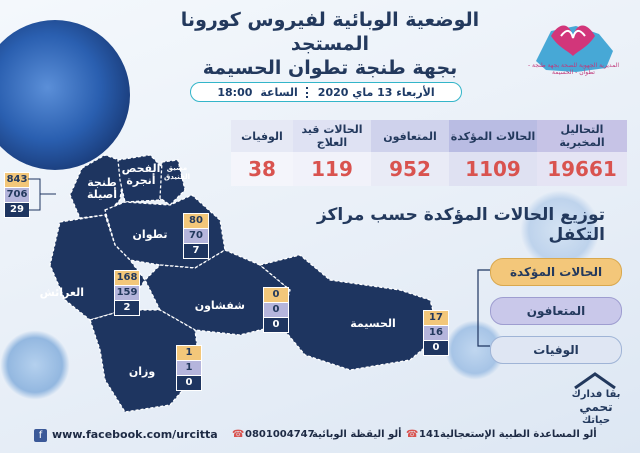  I want to click on recovered-count: 0, so click(276, 310).